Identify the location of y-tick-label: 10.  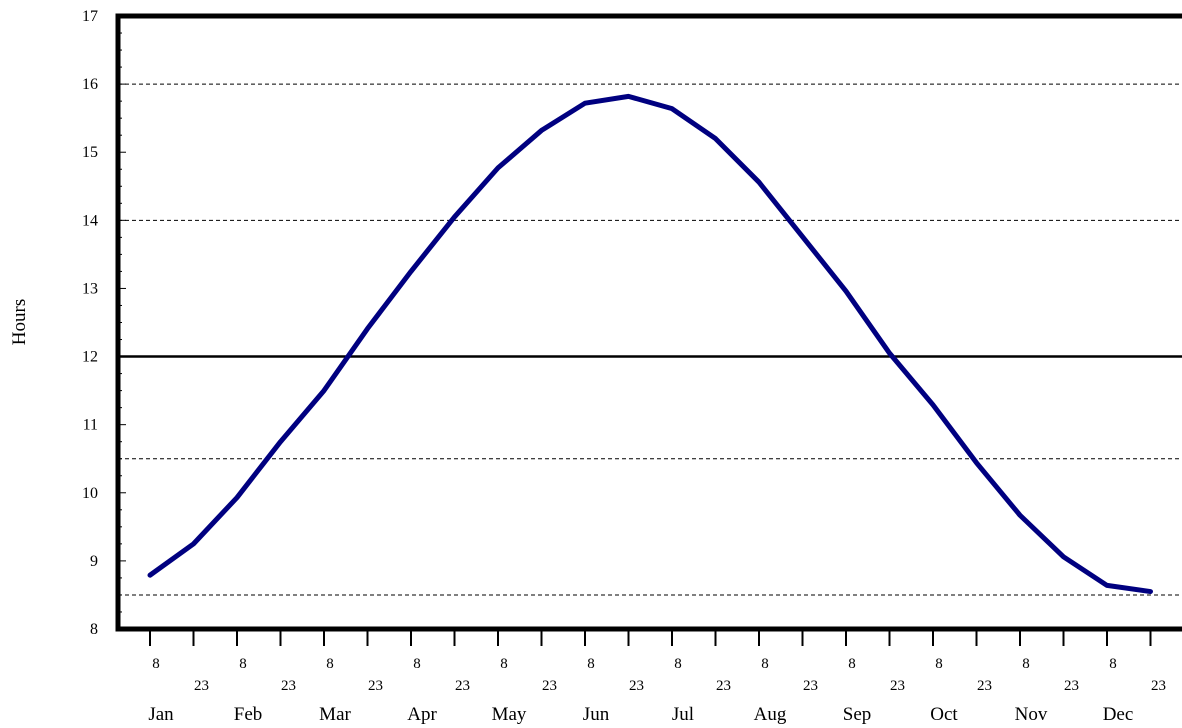
(90, 493).